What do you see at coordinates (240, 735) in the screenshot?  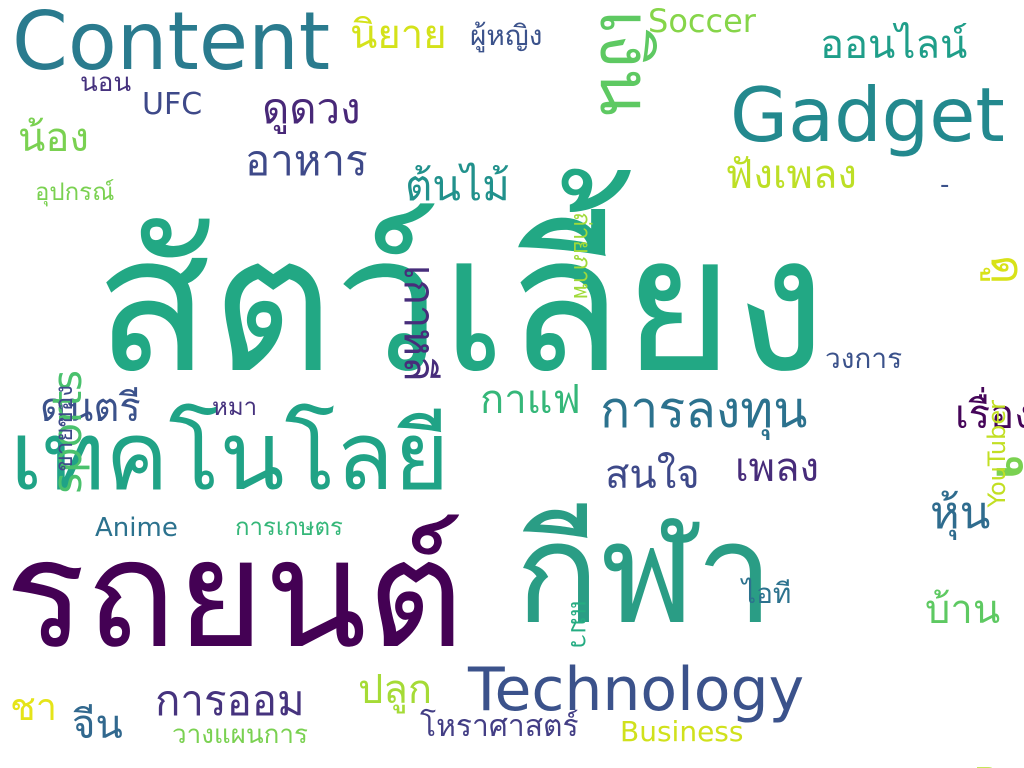 I see `word-planning: วางแผนการ` at bounding box center [240, 735].